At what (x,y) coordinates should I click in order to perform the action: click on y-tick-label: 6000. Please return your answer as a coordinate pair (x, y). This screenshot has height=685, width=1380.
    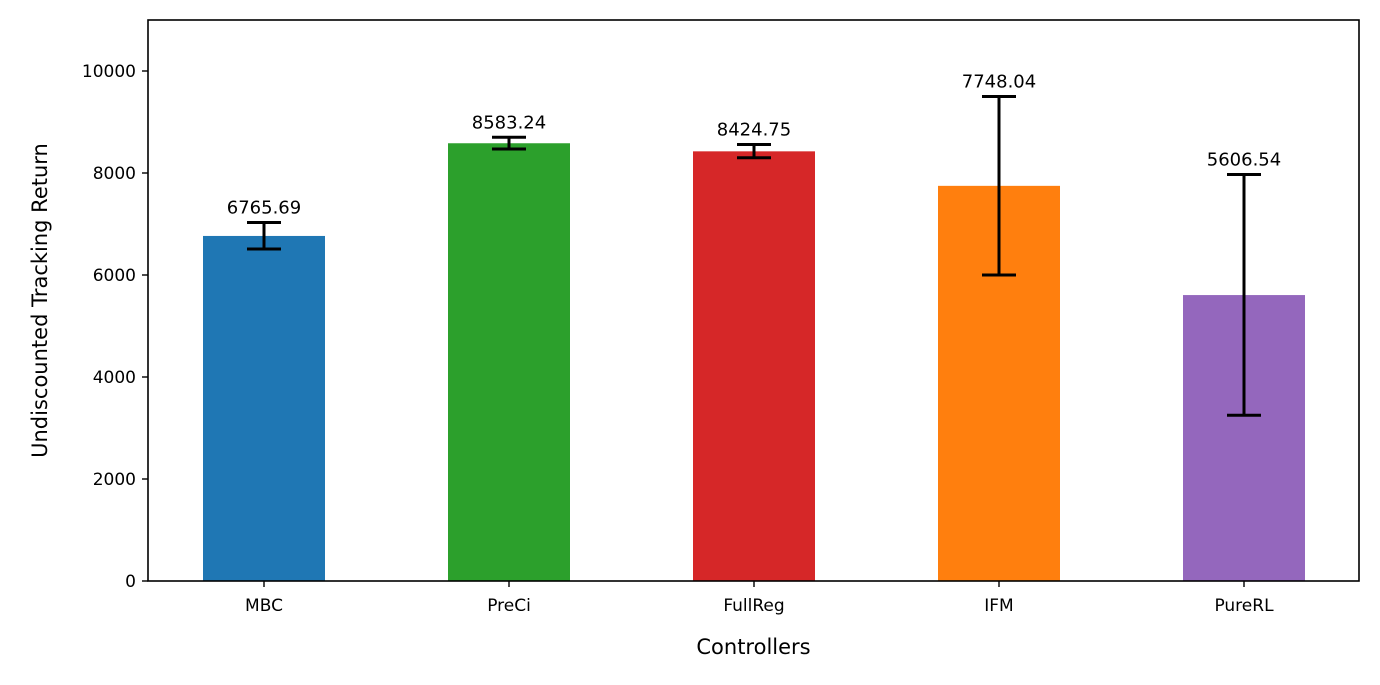
    Looking at the image, I should click on (114, 276).